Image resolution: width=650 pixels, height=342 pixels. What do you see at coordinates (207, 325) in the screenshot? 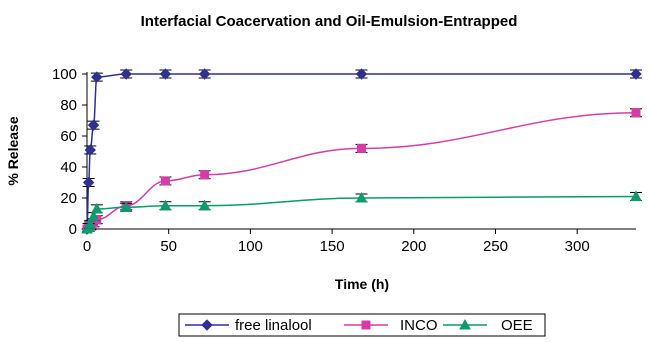
I see `legend-marker-free-linalool` at bounding box center [207, 325].